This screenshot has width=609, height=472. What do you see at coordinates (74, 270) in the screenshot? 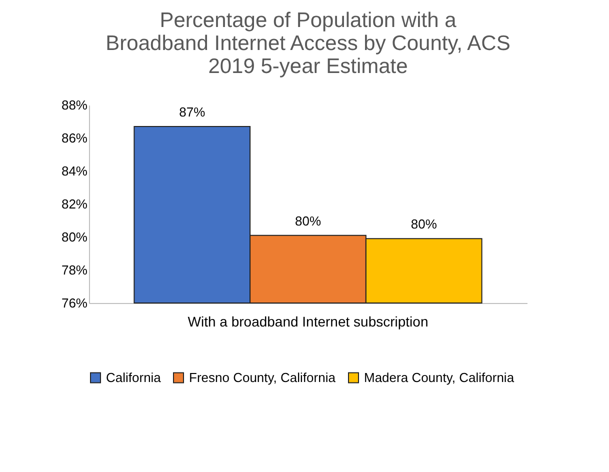
I see `y-tick-label: 78%` at bounding box center [74, 270].